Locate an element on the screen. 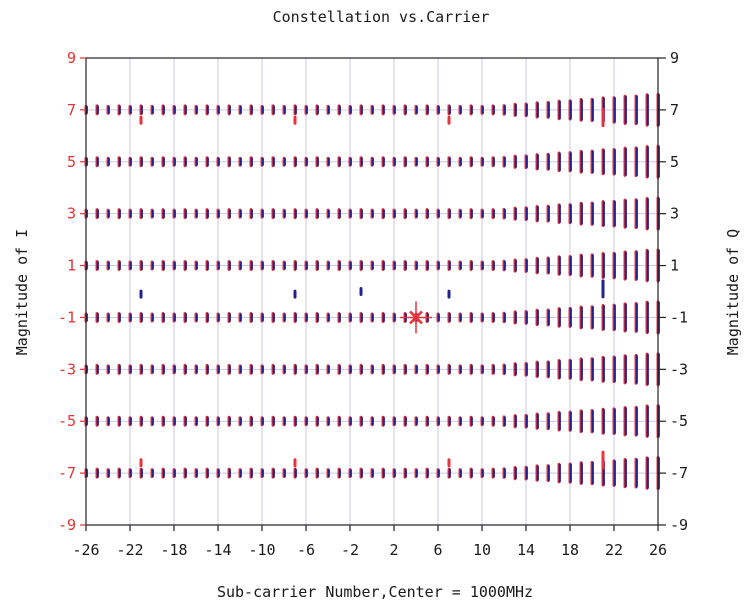  y-axis-left: -9 -7 -5 -3 -1 1 3 5 7 9 is located at coordinates (72, 291).